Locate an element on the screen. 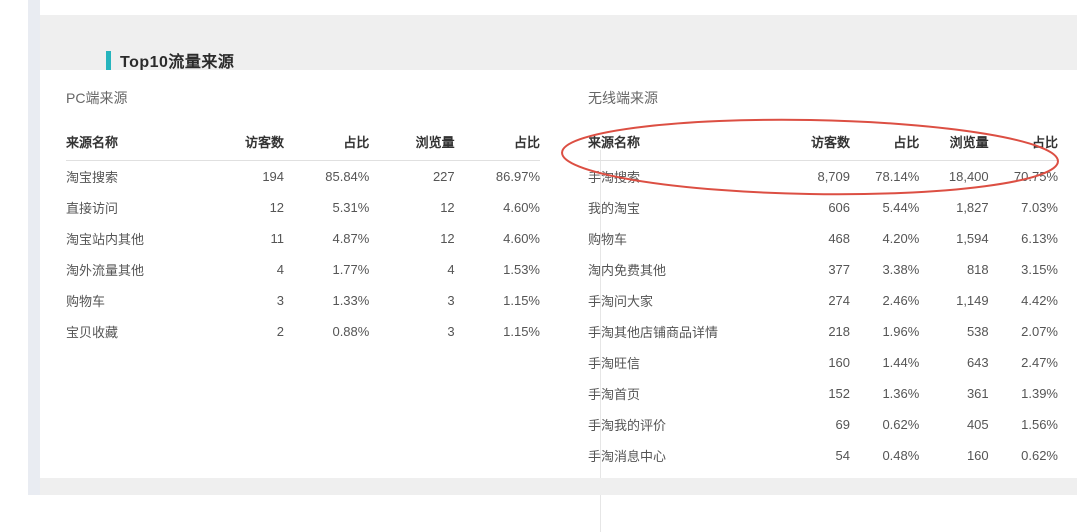  metric-value: 194 is located at coordinates (273, 176).